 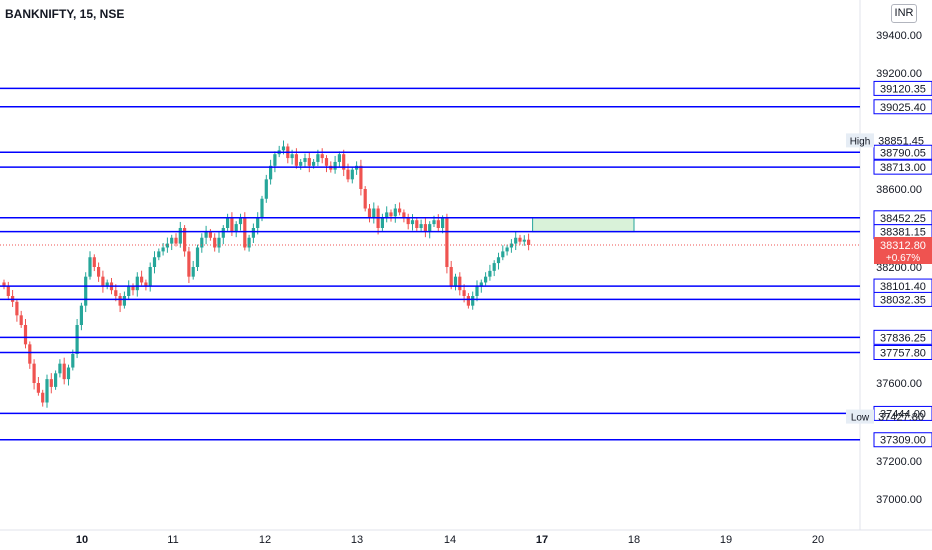 I want to click on level-tag-label: 38713.00, so click(x=903, y=168).